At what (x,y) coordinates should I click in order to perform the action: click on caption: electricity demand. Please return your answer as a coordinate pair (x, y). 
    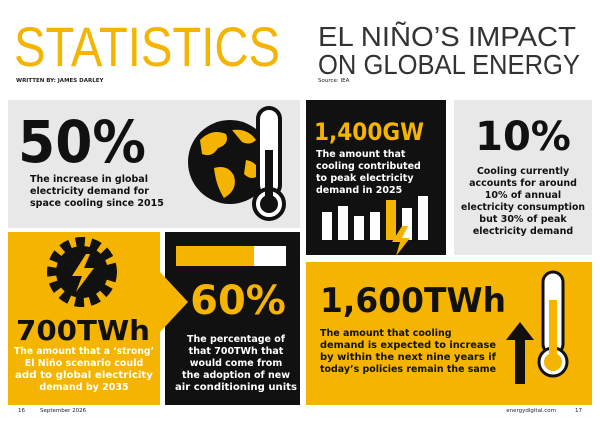
    Looking at the image, I should click on (523, 231).